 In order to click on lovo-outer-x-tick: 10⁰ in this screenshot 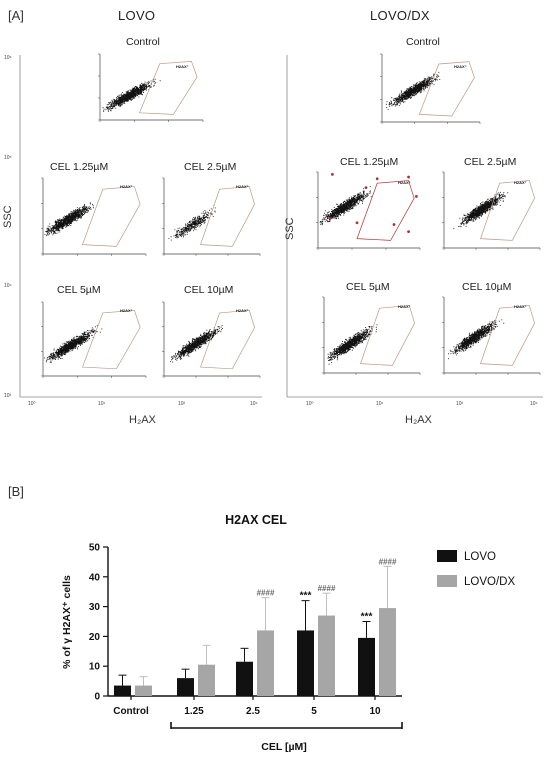, I will do `click(32, 404)`.